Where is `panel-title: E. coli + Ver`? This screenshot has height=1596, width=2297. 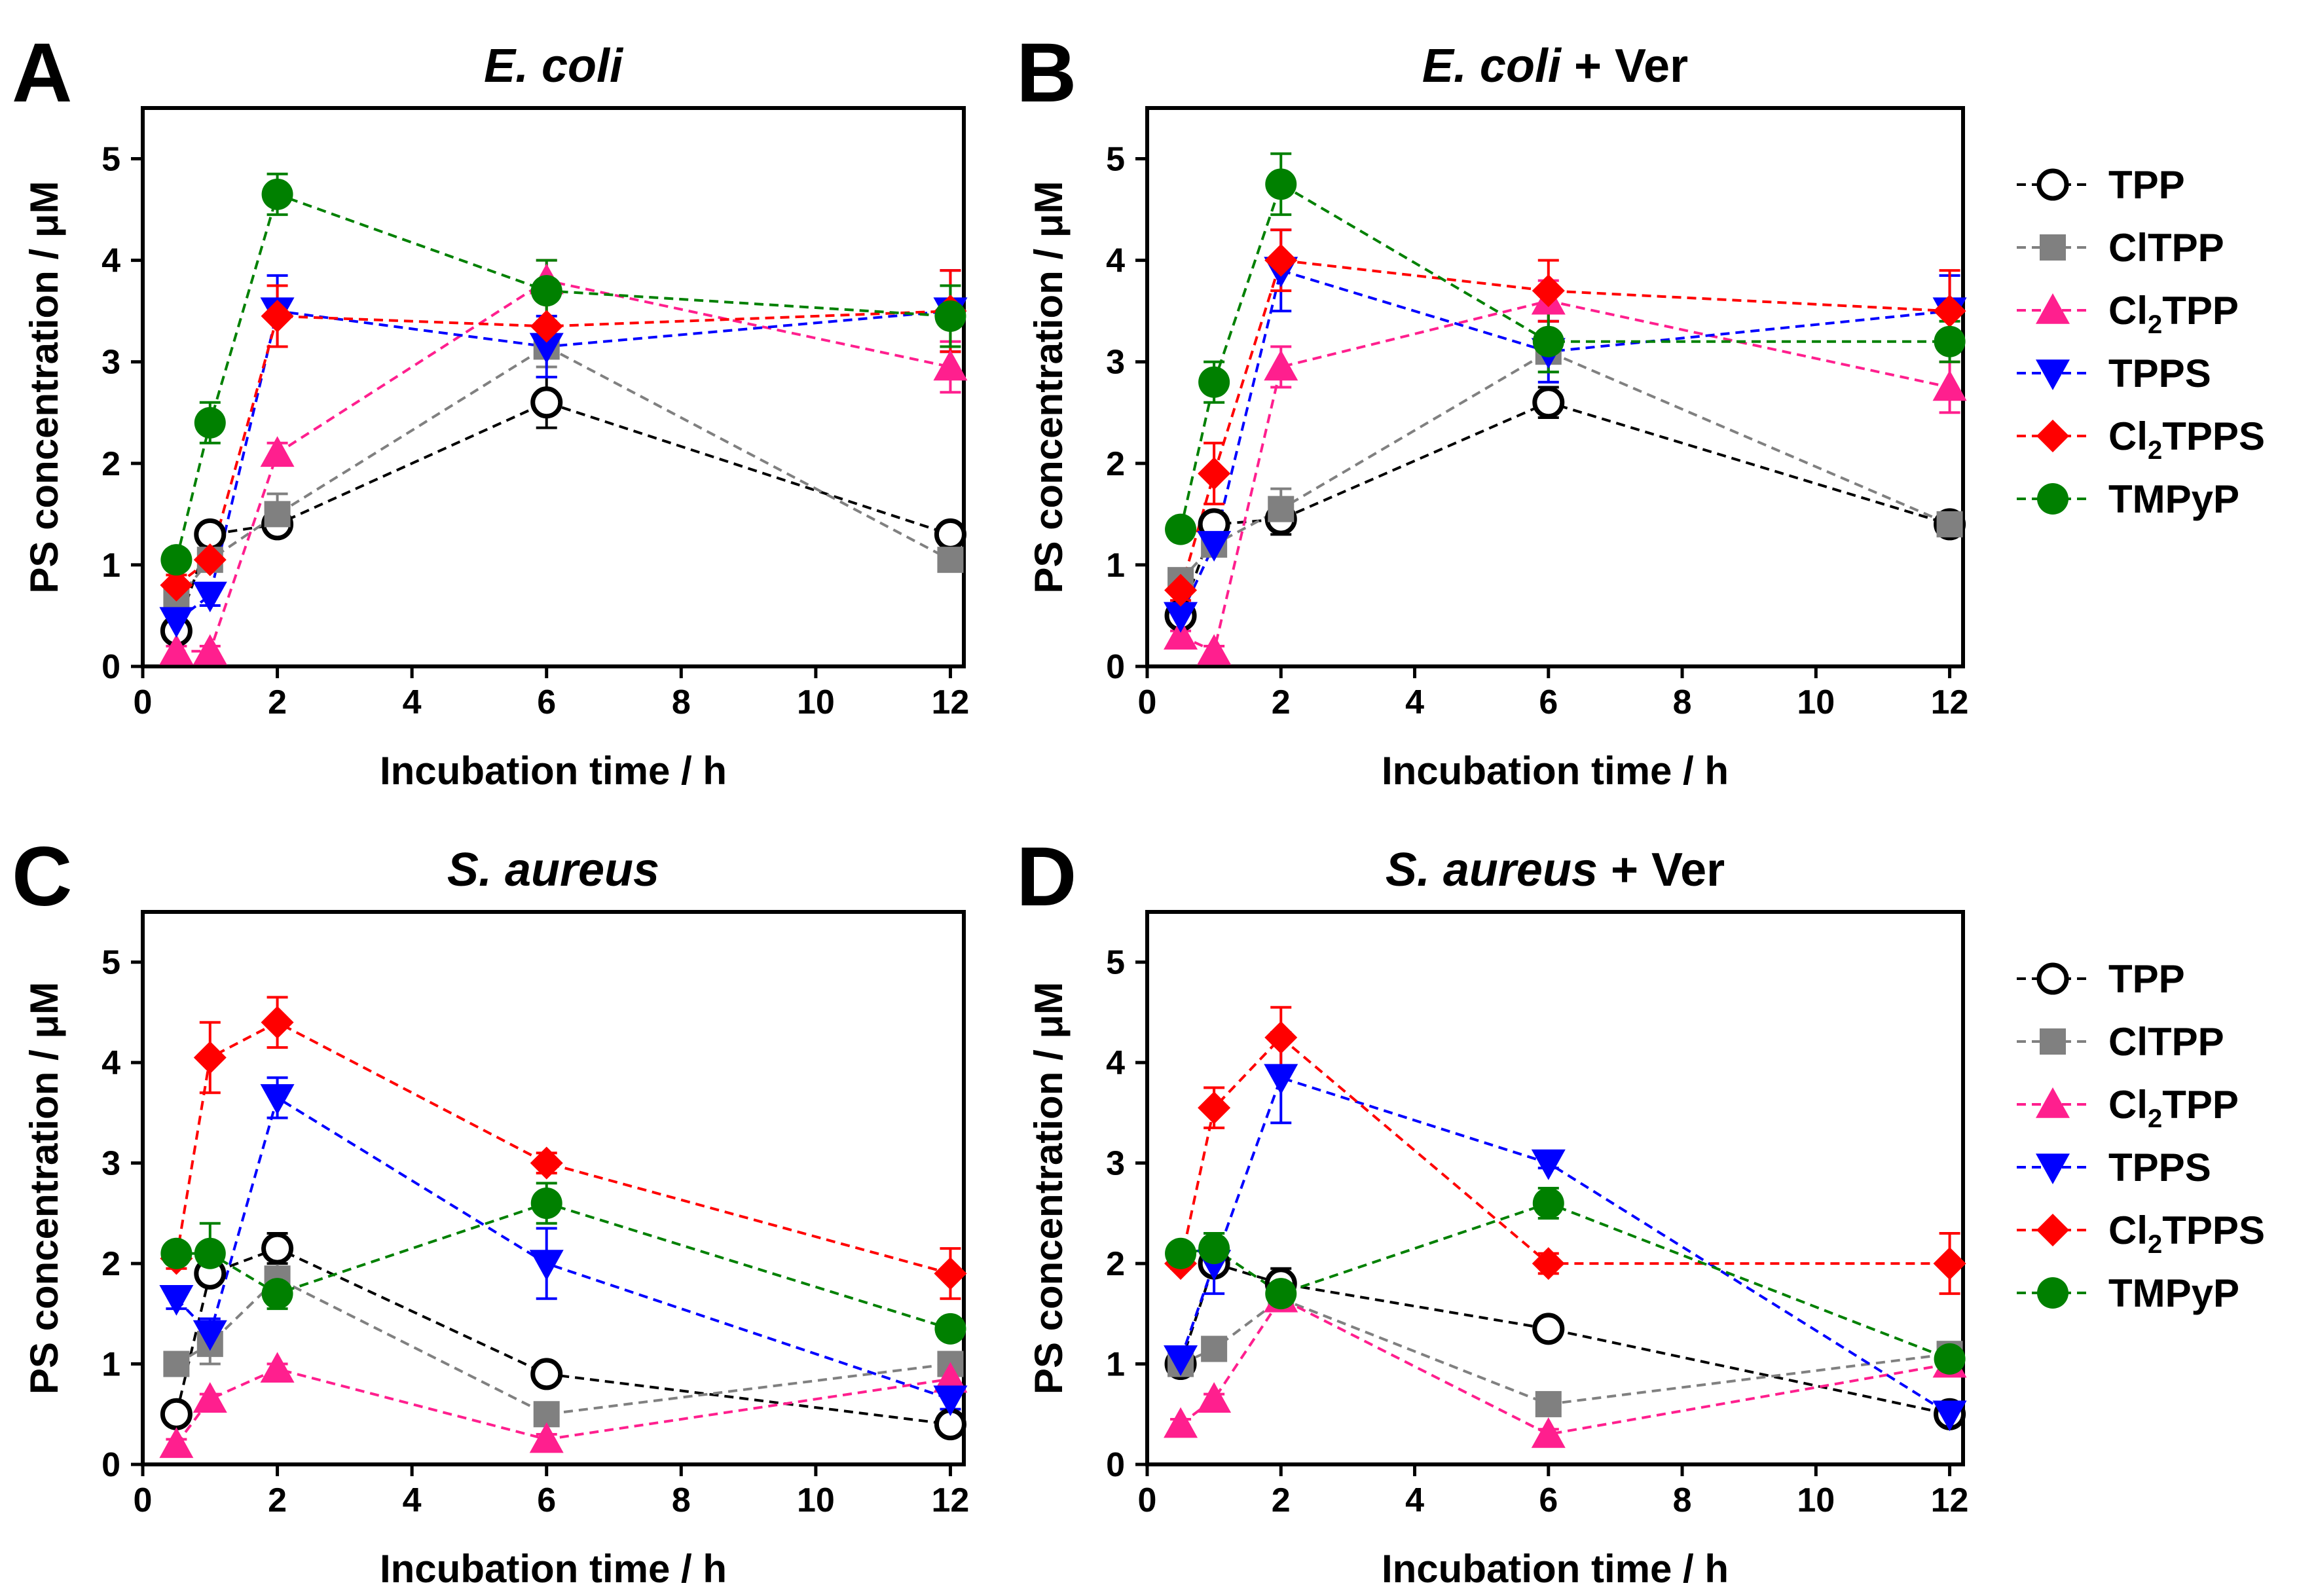
panel-title: E. coli + Ver is located at coordinates (1555, 66).